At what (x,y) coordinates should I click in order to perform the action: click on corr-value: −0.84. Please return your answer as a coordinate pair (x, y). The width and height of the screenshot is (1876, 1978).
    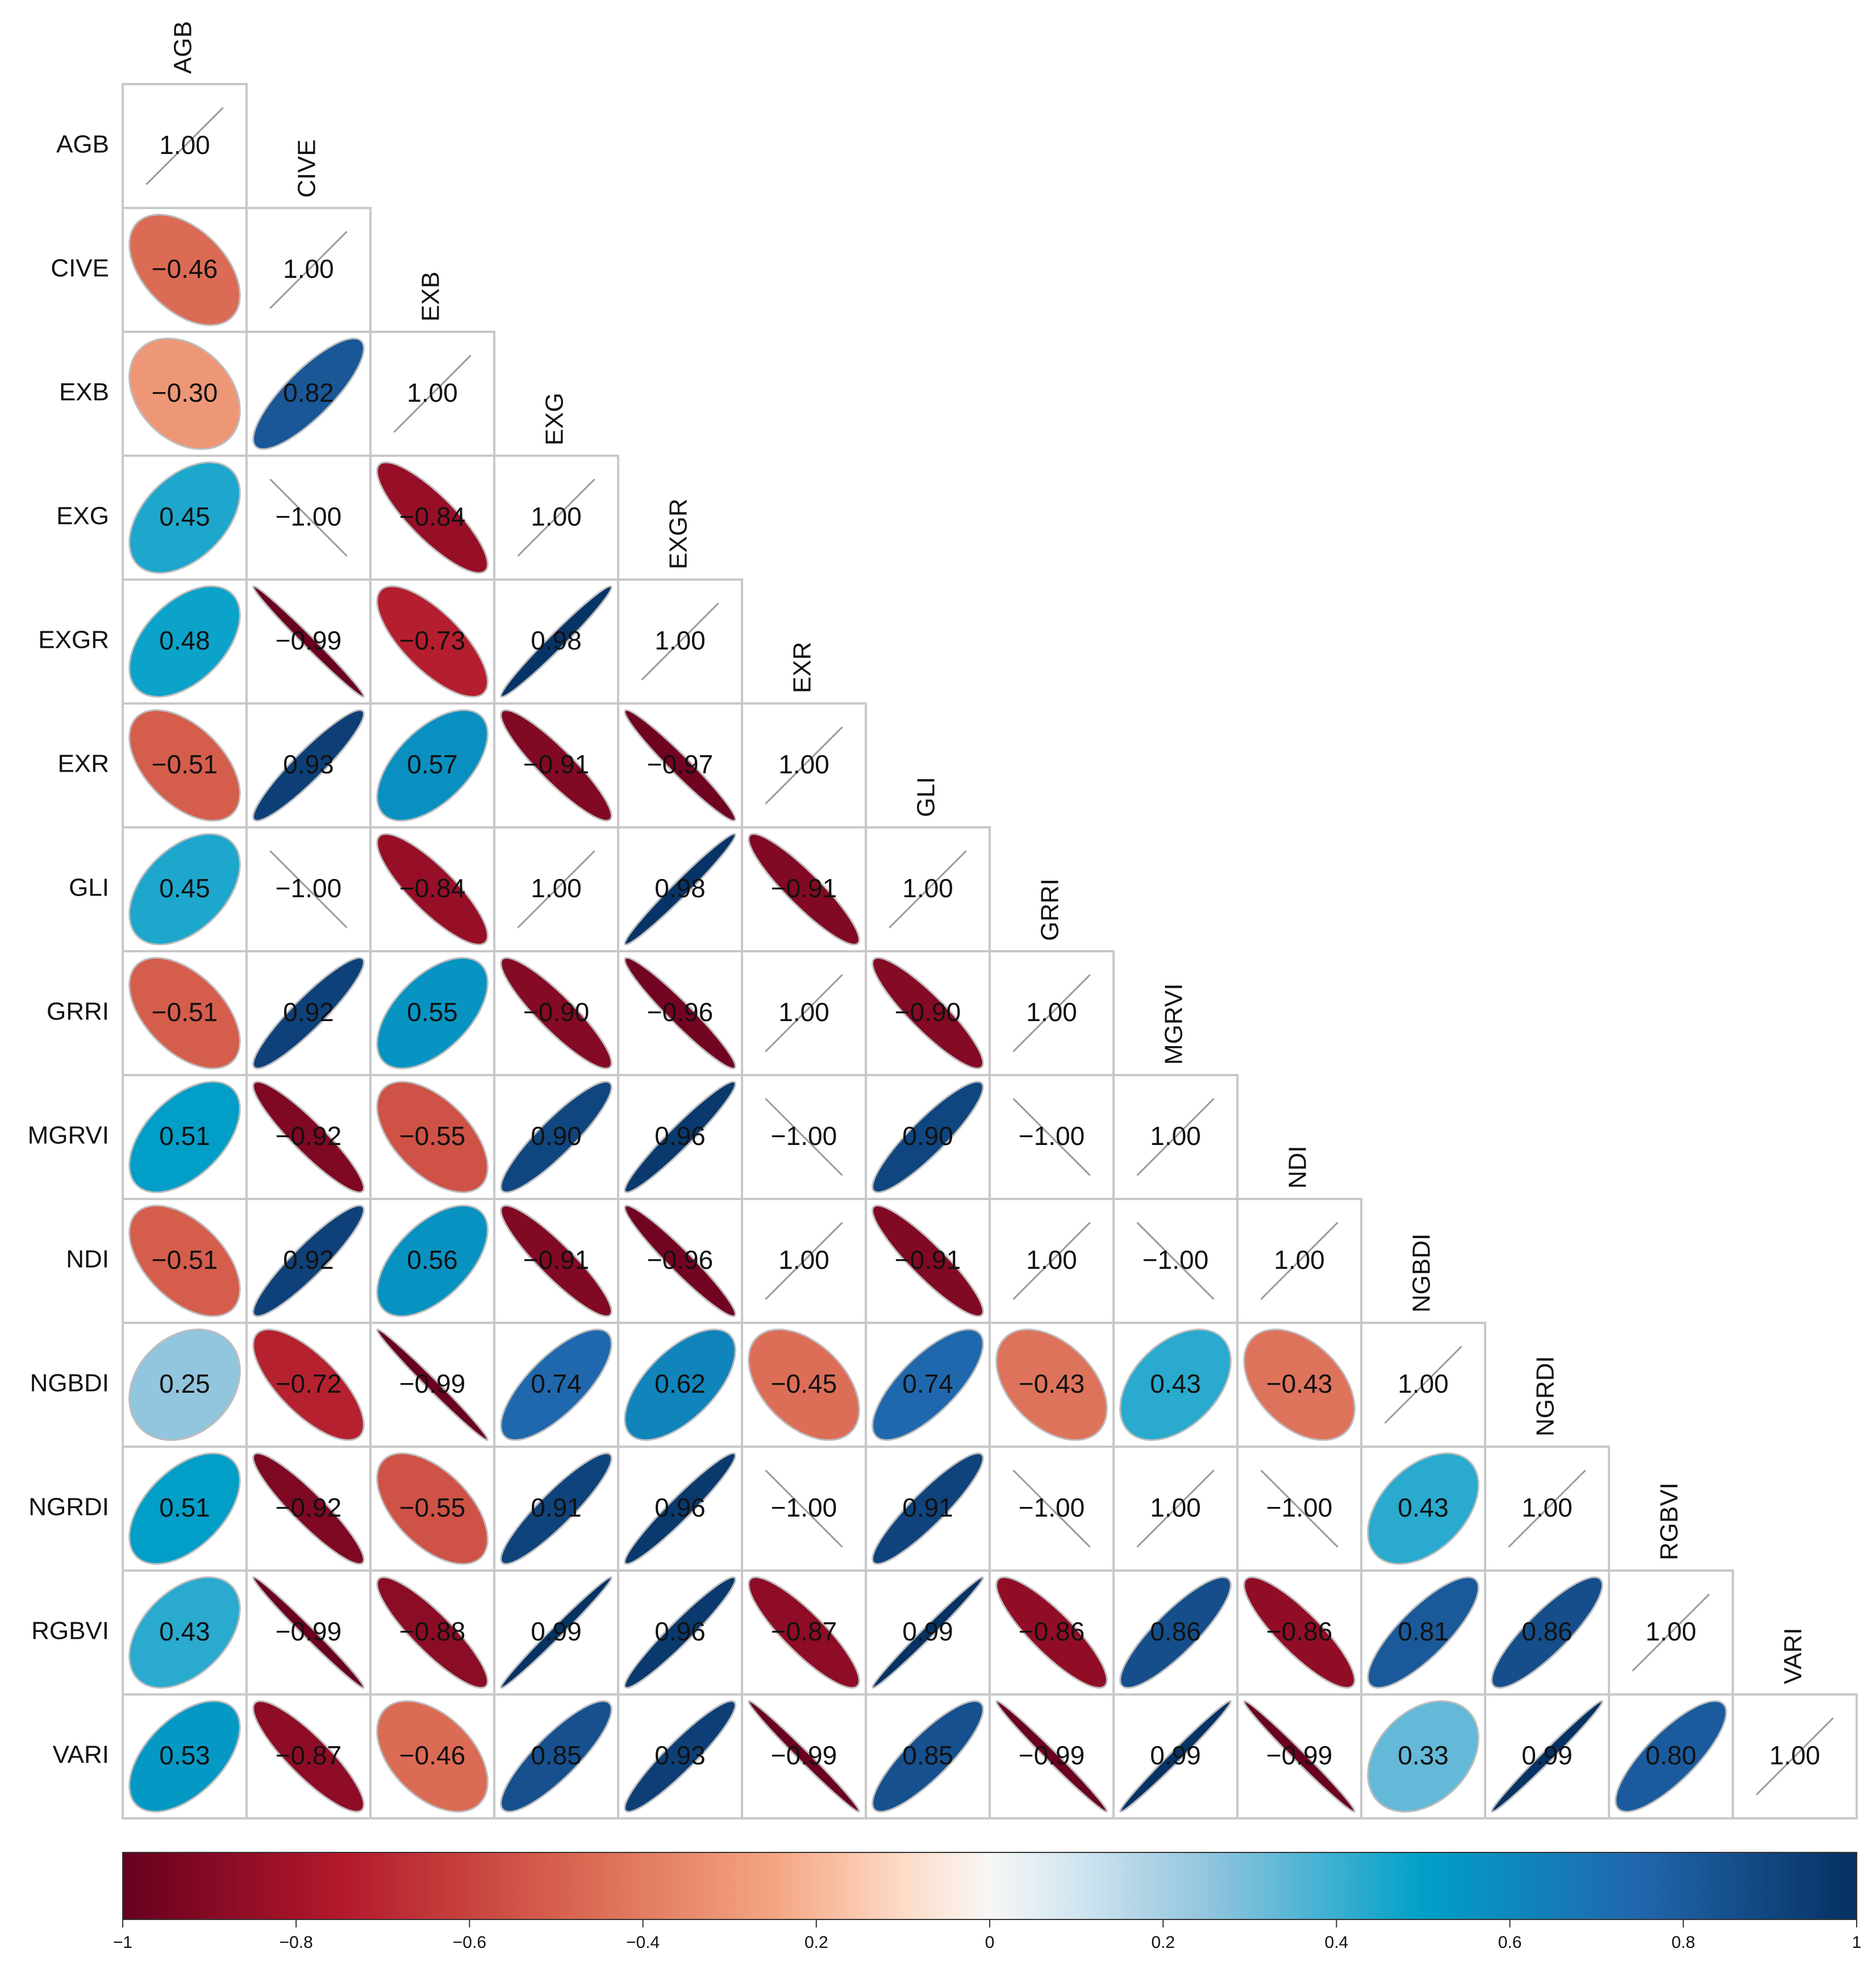
    Looking at the image, I should click on (432, 888).